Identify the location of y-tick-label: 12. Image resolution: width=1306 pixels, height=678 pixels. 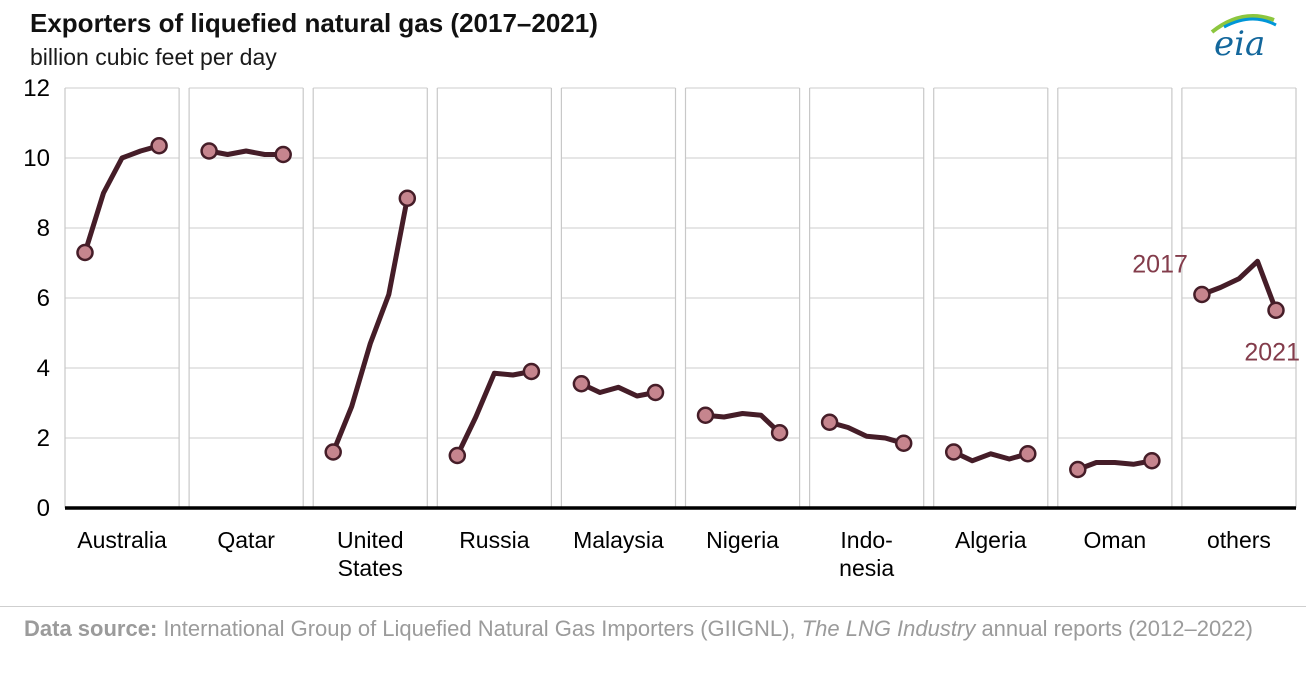
(36, 88).